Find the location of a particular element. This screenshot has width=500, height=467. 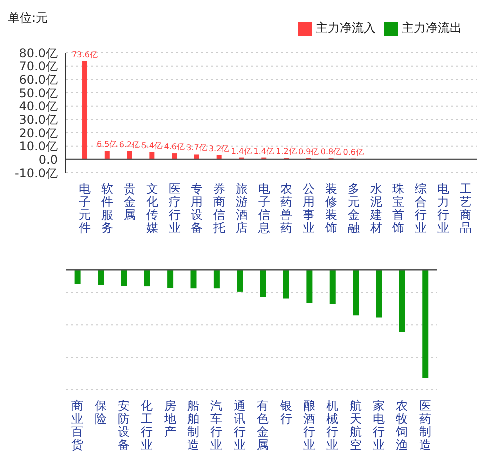

data-label: 3.7亿 is located at coordinates (197, 148).